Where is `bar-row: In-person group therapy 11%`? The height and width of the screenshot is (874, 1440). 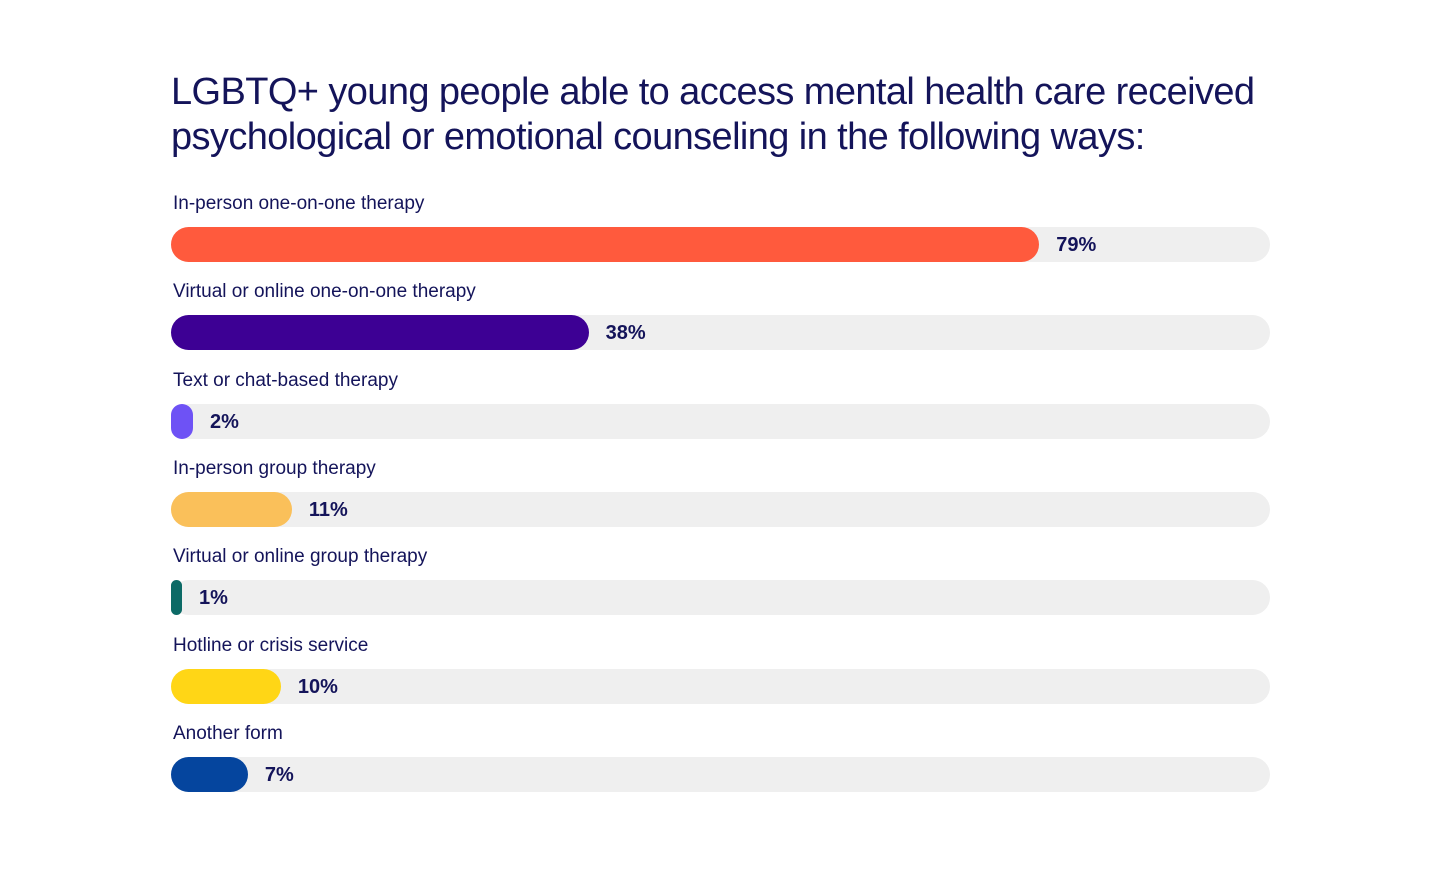 bar-row: In-person group therapy 11% is located at coordinates (720, 499).